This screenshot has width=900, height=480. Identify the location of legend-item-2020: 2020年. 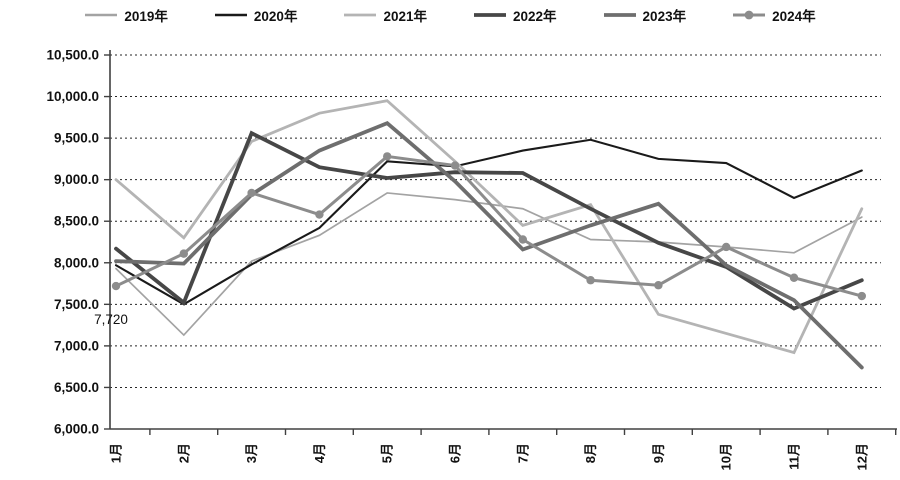
(256, 15).